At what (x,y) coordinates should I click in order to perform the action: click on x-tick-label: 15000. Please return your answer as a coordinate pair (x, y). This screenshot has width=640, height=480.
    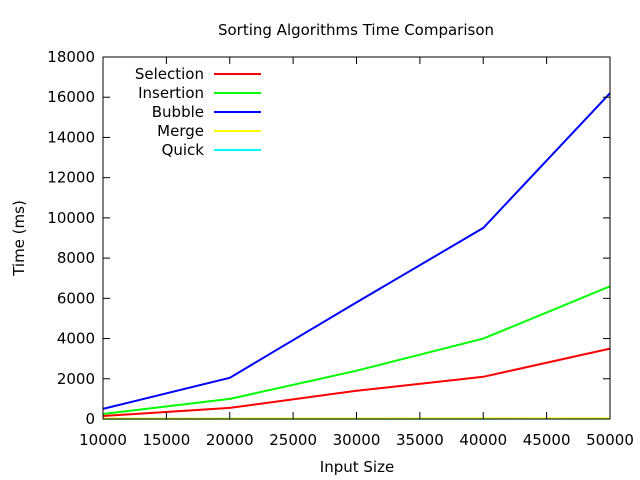
    Looking at the image, I should click on (167, 440).